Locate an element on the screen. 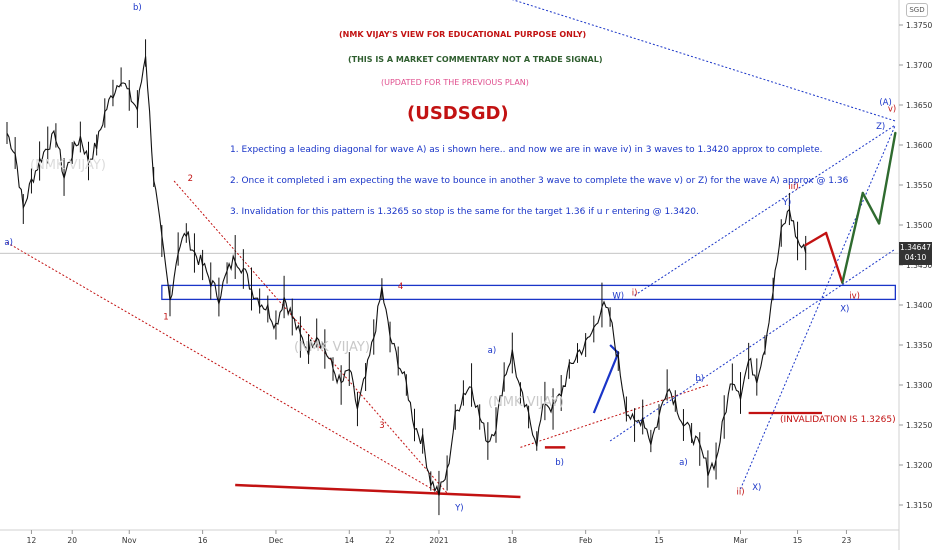  y-tick-label: 1.33500 is located at coordinates (919, 345).